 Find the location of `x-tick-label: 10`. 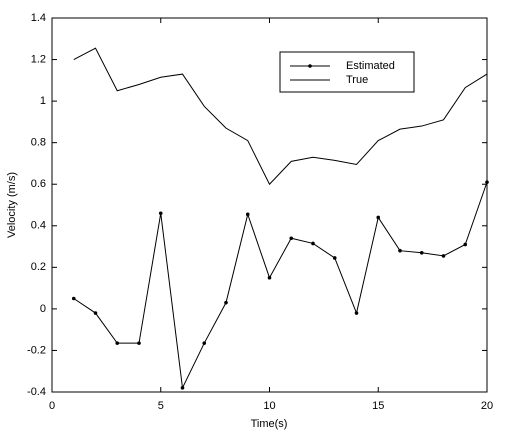

x-tick-label: 10 is located at coordinates (269, 406).